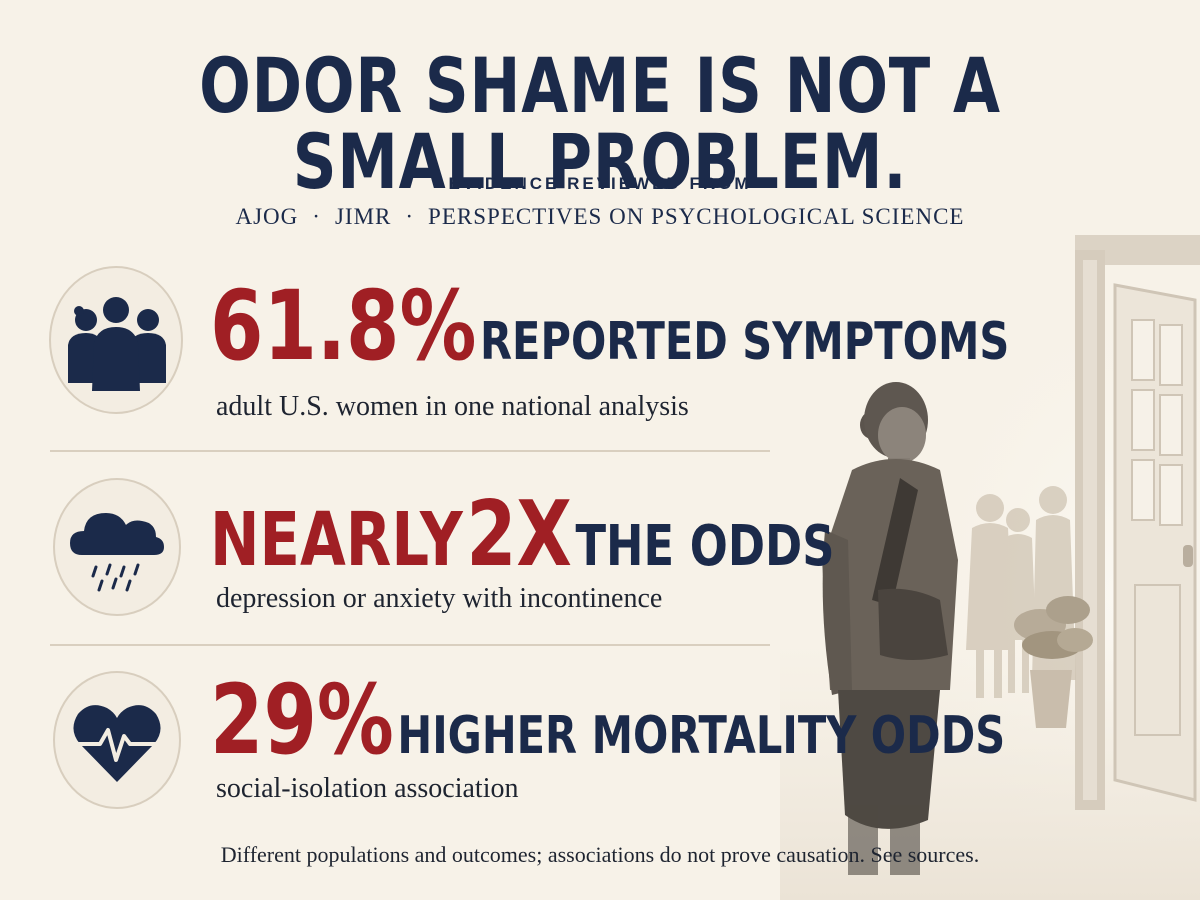  Describe the element at coordinates (701, 736) in the screenshot. I see `stat-label: HIGHER MORTALITY ODDS` at that location.